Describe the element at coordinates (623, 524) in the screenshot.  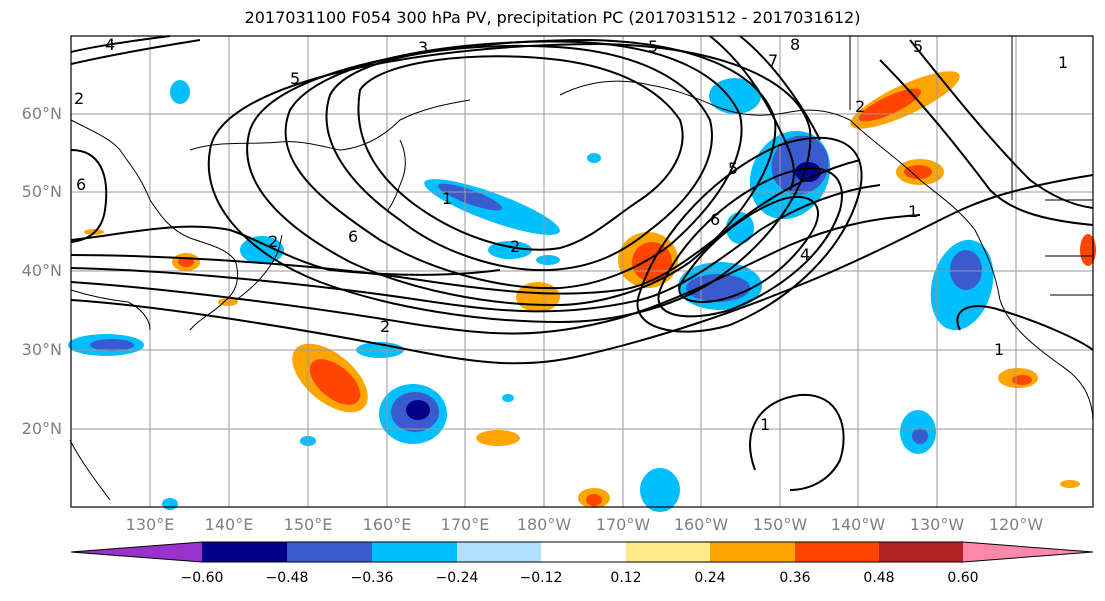
I see `lon-label: 170°W` at that location.